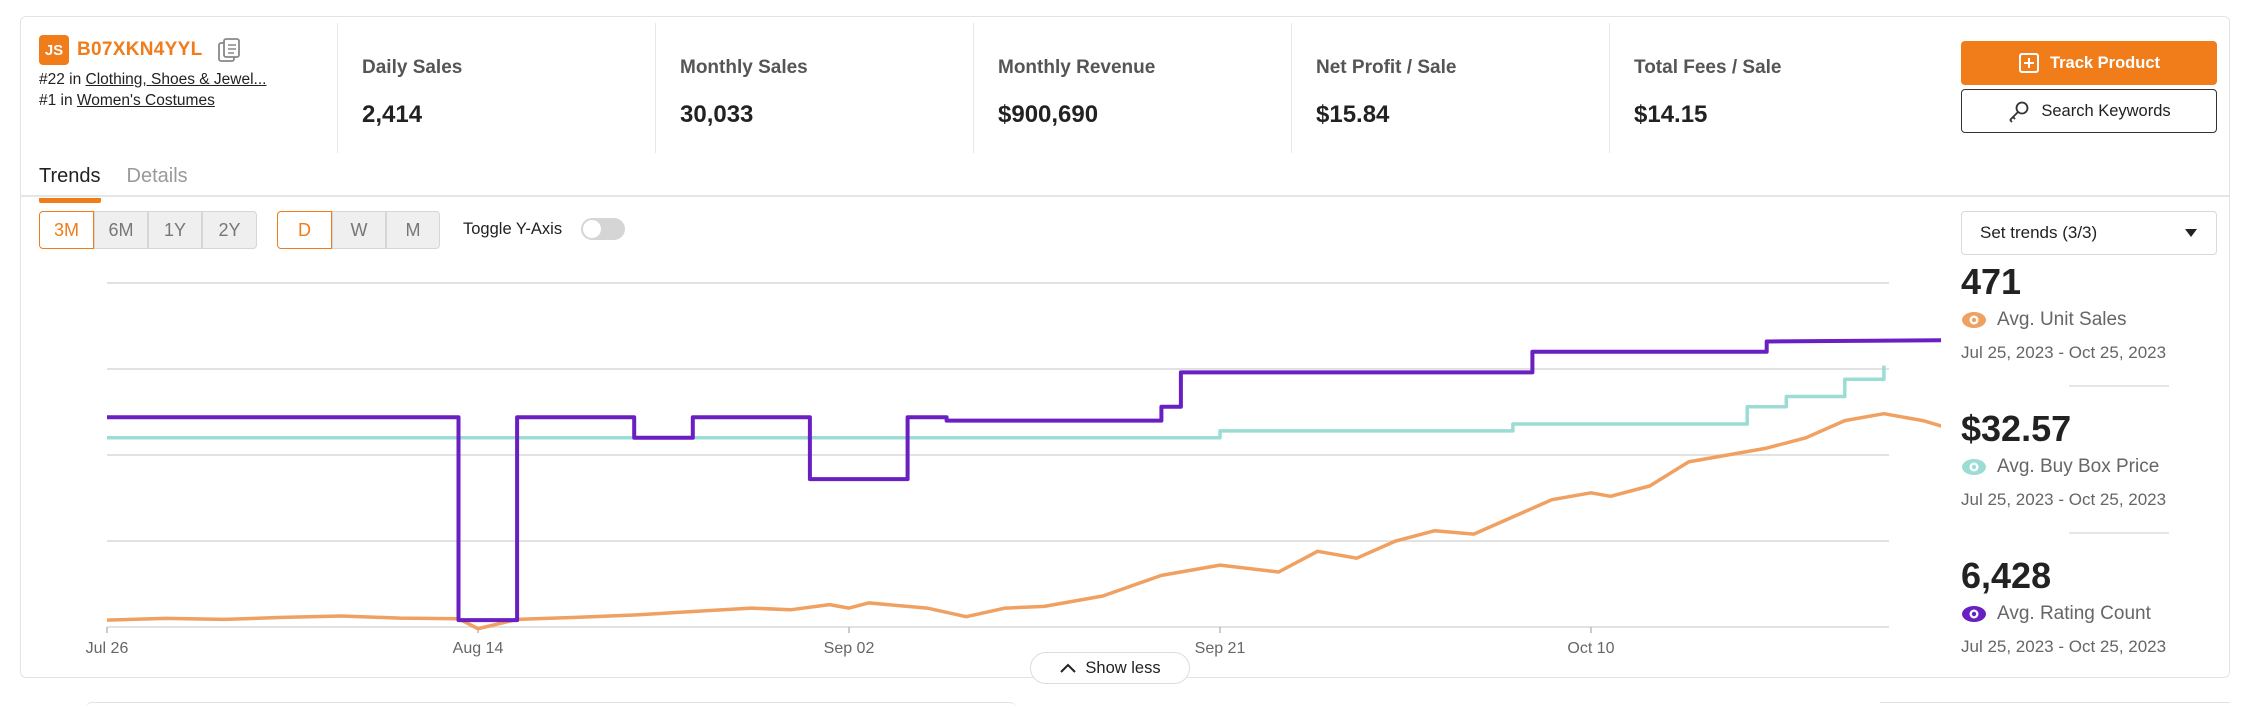 The width and height of the screenshot is (2254, 710). Describe the element at coordinates (1068, 668) in the screenshot. I see `chevron-up-icon` at that location.